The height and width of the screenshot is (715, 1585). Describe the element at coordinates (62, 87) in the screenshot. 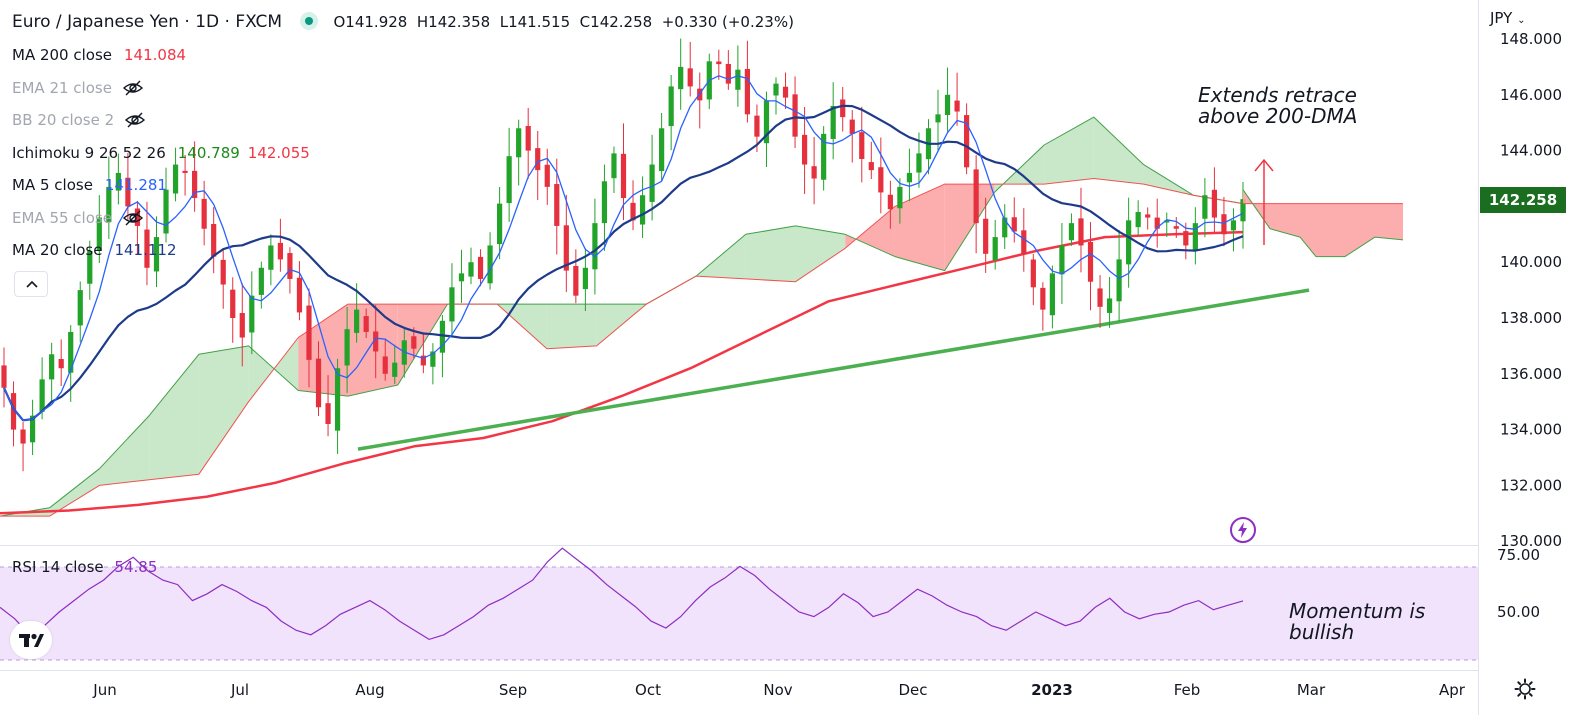

I see `legend-label: EMA 21 close` at that location.